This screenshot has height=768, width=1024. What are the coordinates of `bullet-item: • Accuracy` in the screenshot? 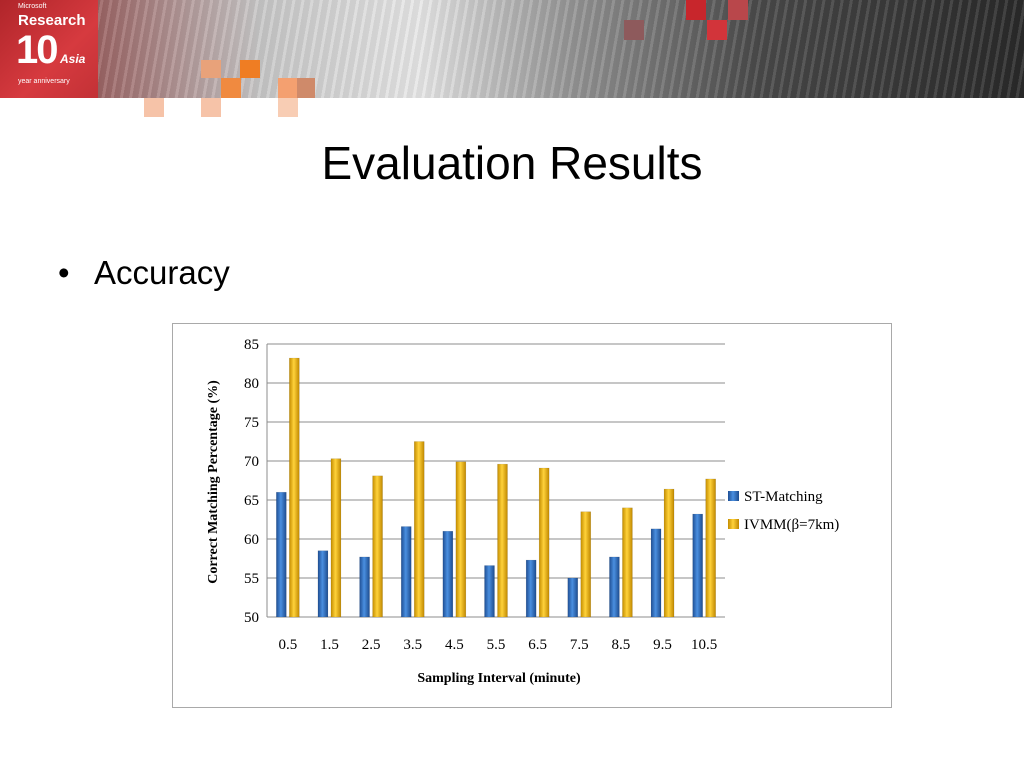 It's located at (144, 273).